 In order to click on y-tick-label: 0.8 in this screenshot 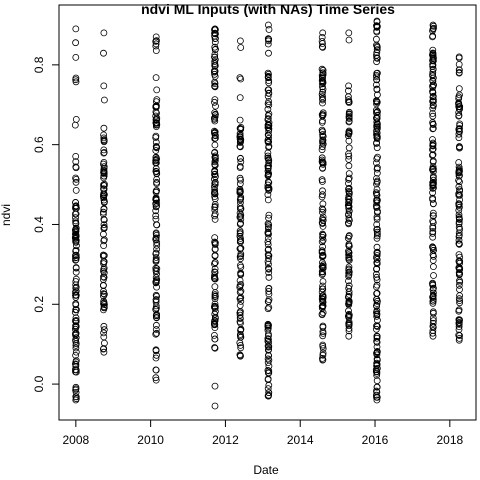, I will do `click(39, 64)`.